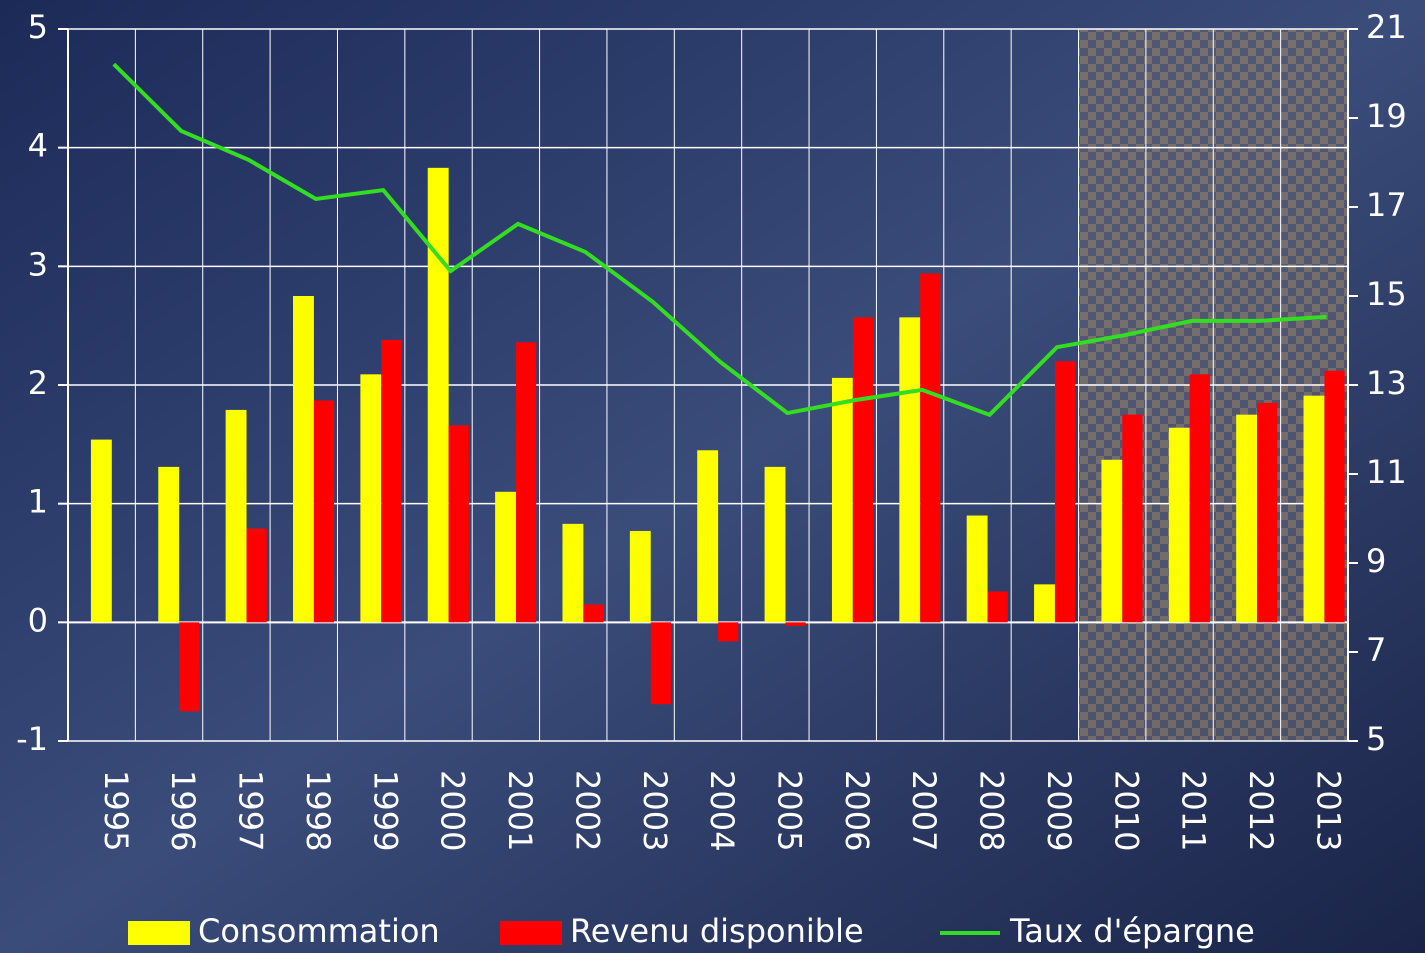 This screenshot has width=1425, height=953. I want to click on y-tick-label: 5, so click(38, 27).